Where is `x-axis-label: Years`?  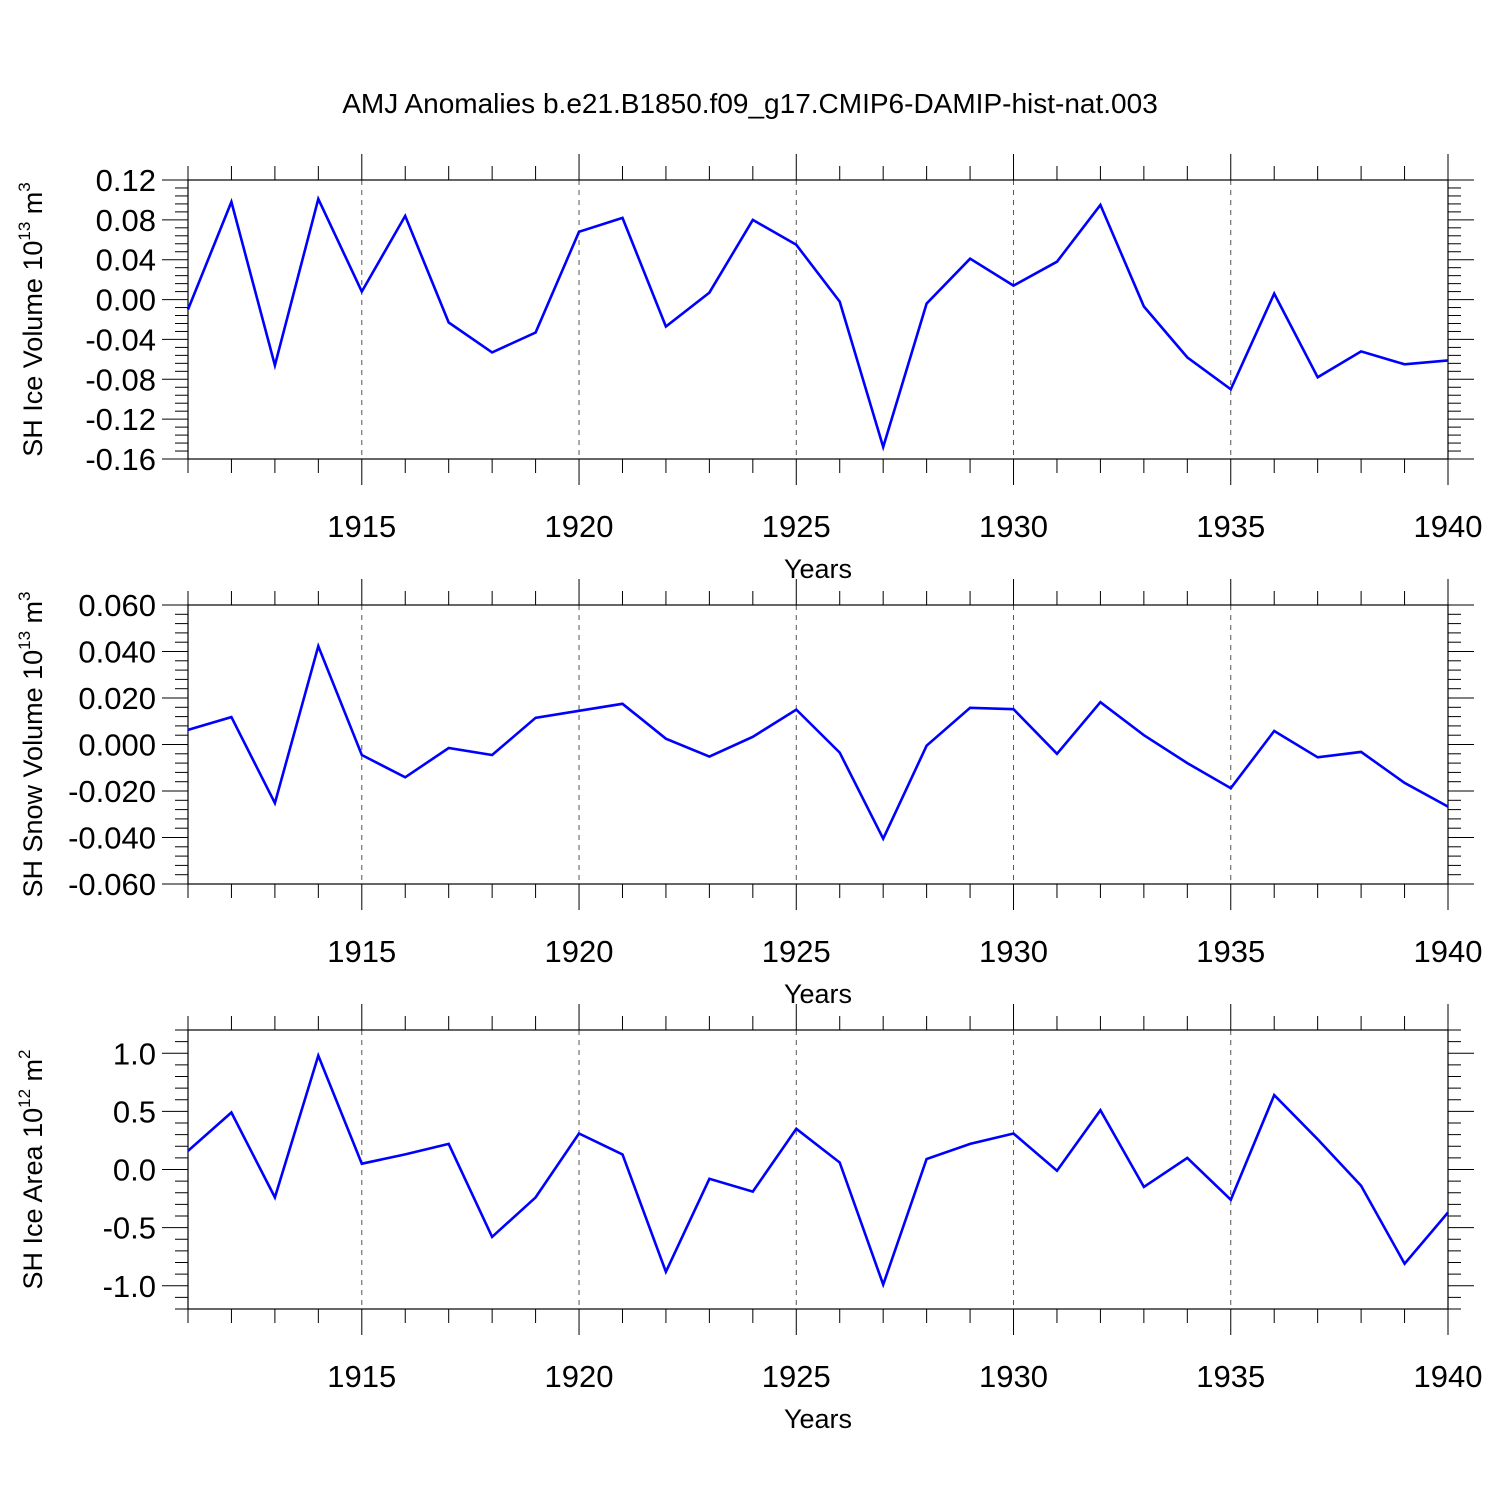 x-axis-label: Years is located at coordinates (818, 569).